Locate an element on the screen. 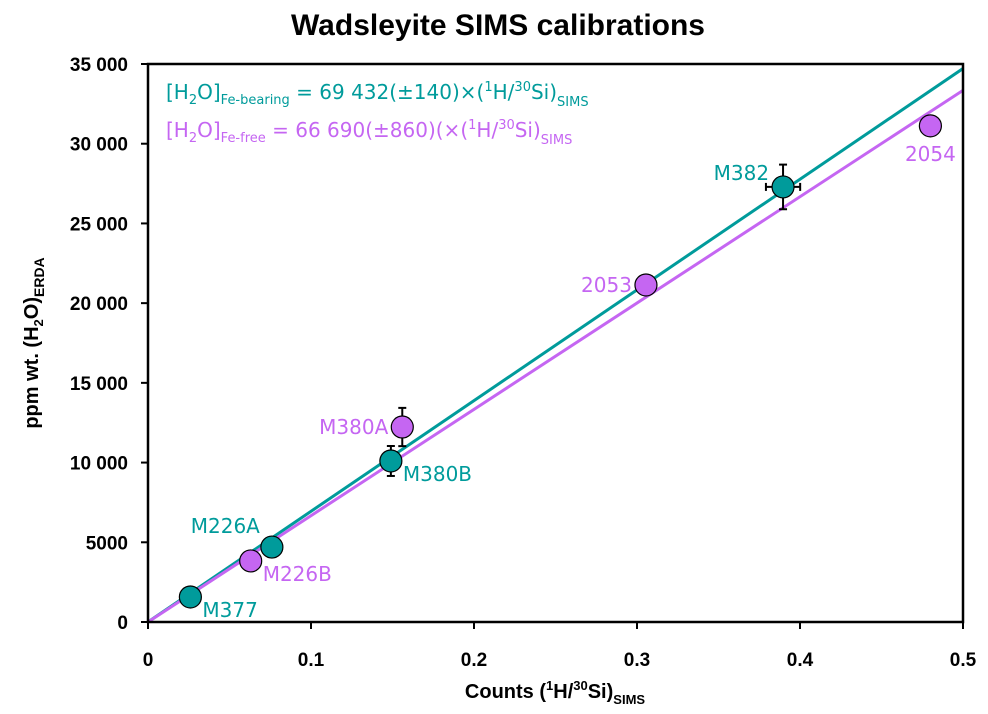  data-point-group: M377 is located at coordinates (218, 603).